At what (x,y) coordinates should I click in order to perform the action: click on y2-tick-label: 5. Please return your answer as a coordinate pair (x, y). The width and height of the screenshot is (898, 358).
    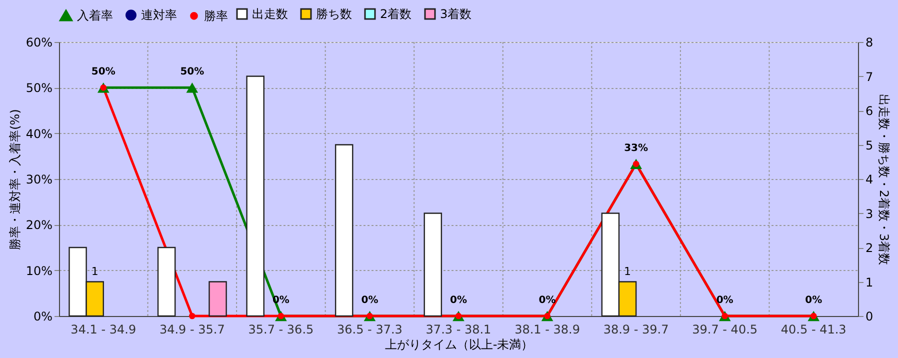
    Looking at the image, I should click on (870, 145).